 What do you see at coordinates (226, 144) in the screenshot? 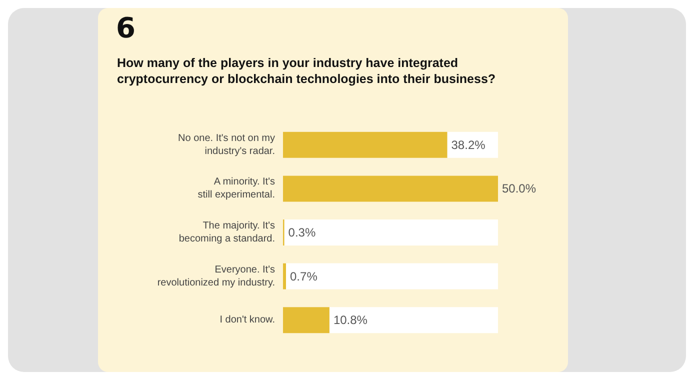
I see `y-tick-label: No one. It's not on my industry's radar.` at bounding box center [226, 144].